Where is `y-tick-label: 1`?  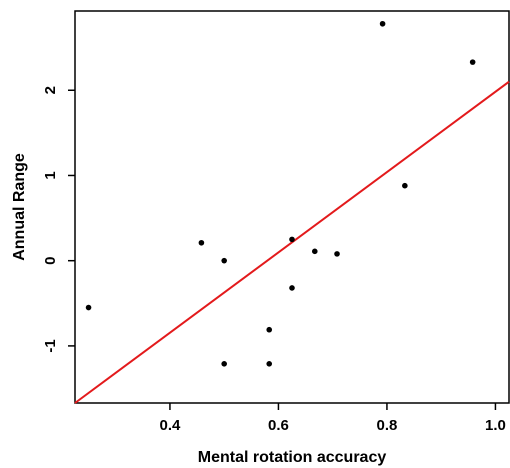 y-tick-label: 1 is located at coordinates (50, 175).